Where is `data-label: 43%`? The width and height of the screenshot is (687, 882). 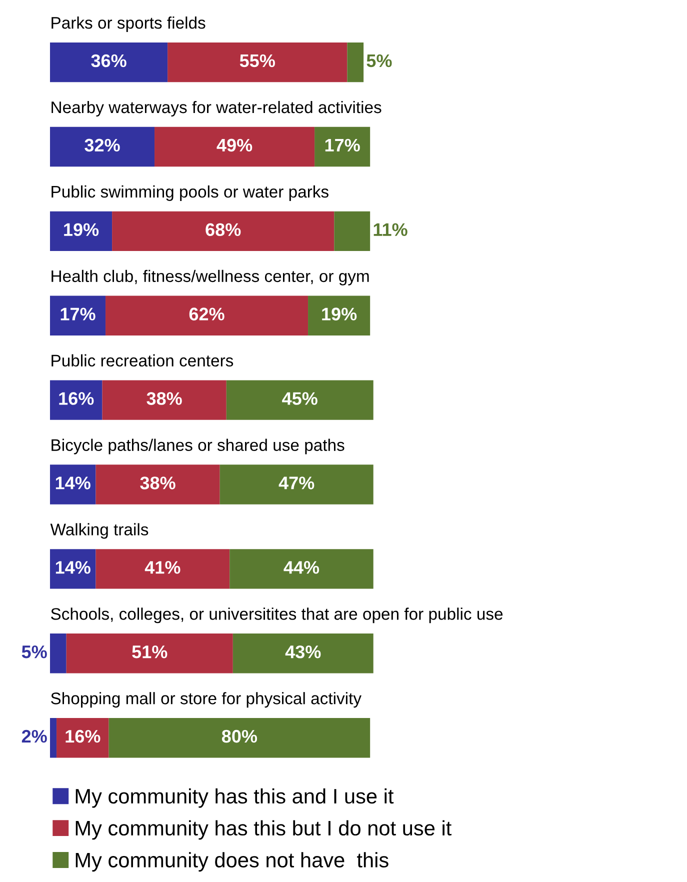 data-label: 43% is located at coordinates (303, 651).